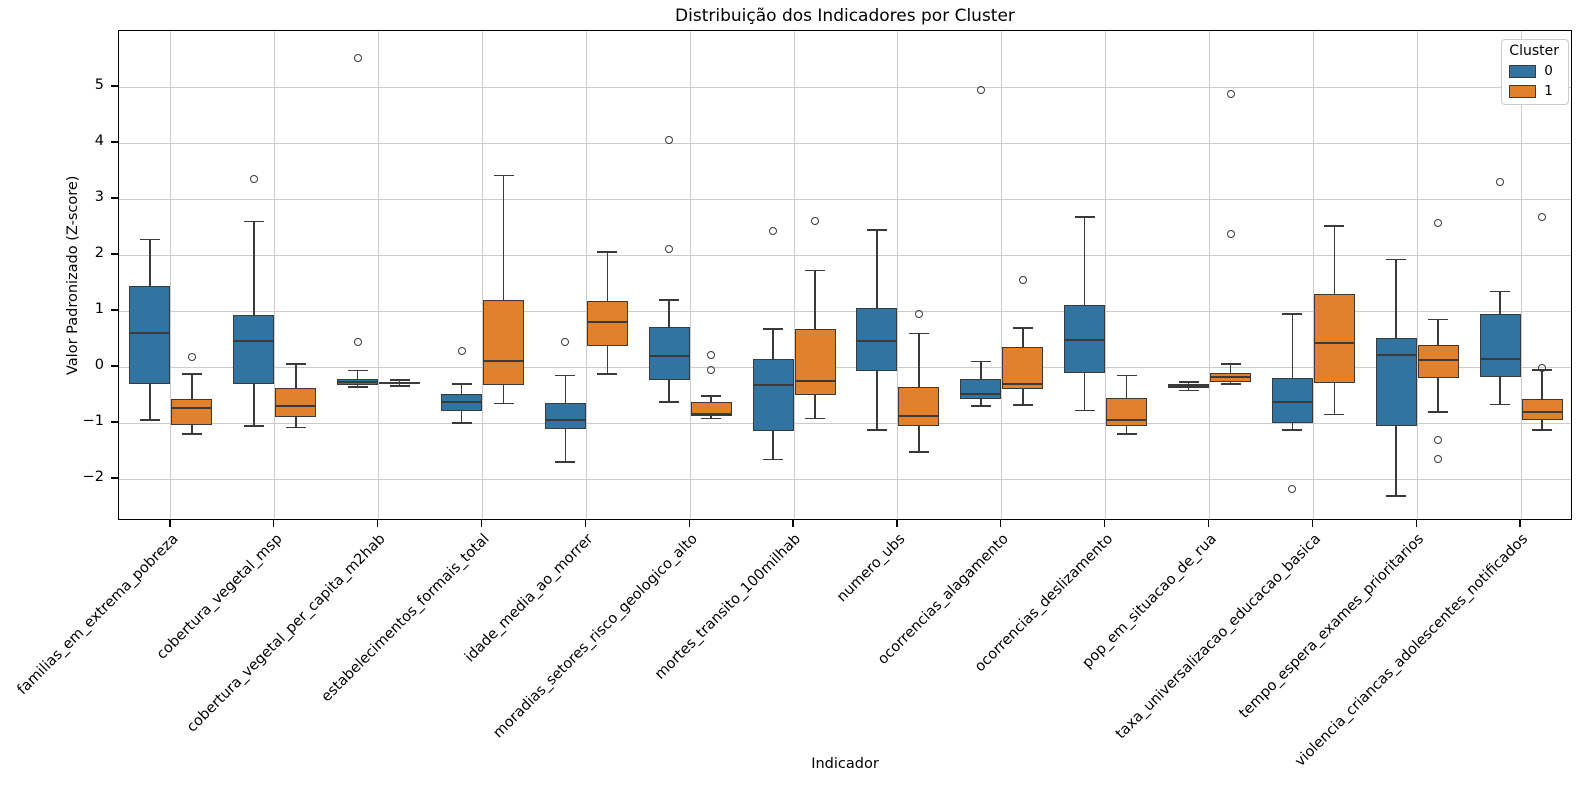 This screenshot has height=790, width=1582. I want to click on y-tick-label: 0, so click(99, 365).